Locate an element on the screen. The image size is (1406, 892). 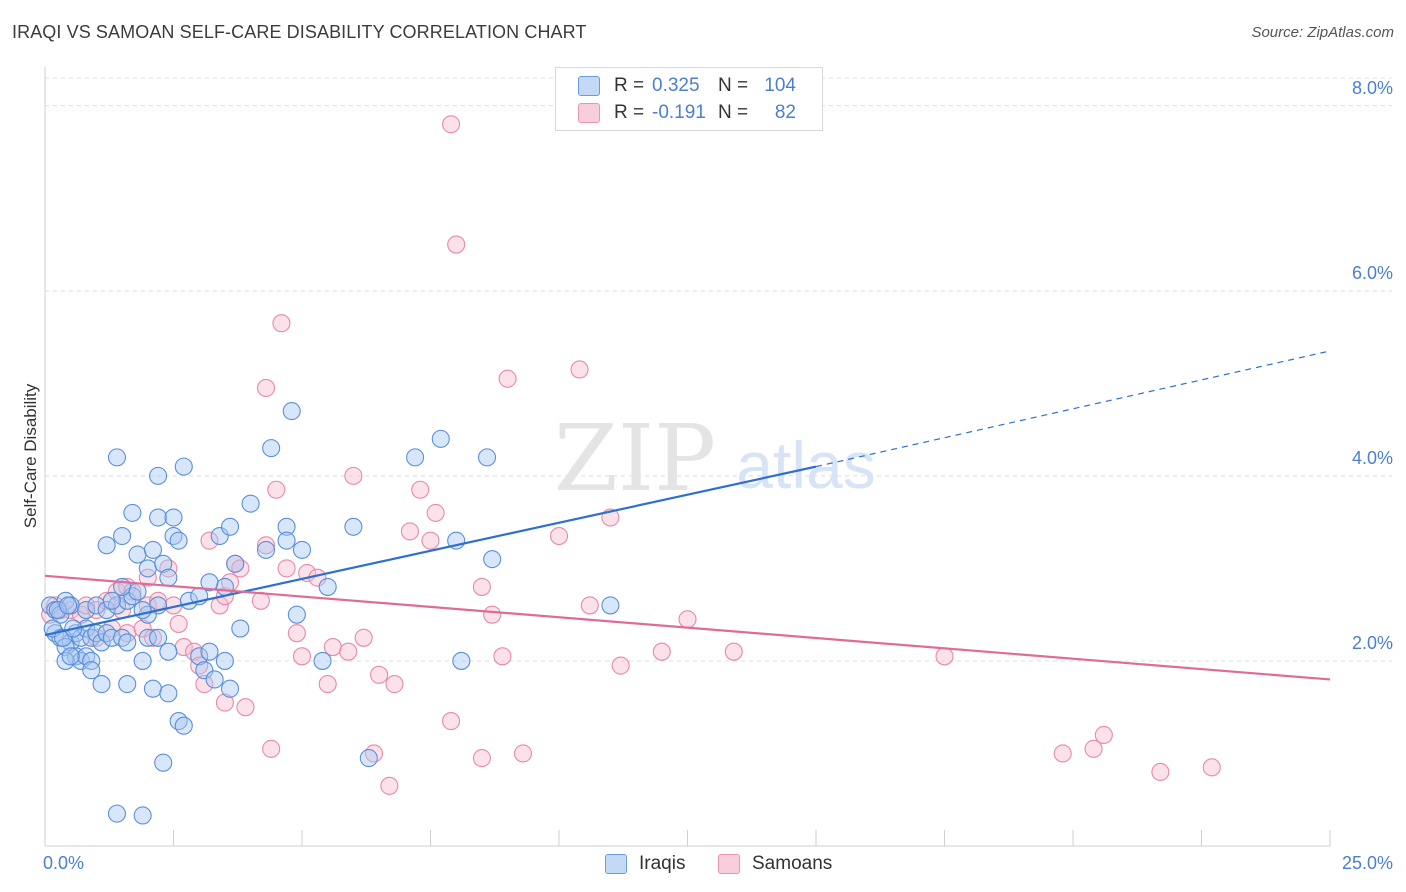
legend-row-iraqis: R = 0.325 N = 104 is located at coordinates (687, 86).